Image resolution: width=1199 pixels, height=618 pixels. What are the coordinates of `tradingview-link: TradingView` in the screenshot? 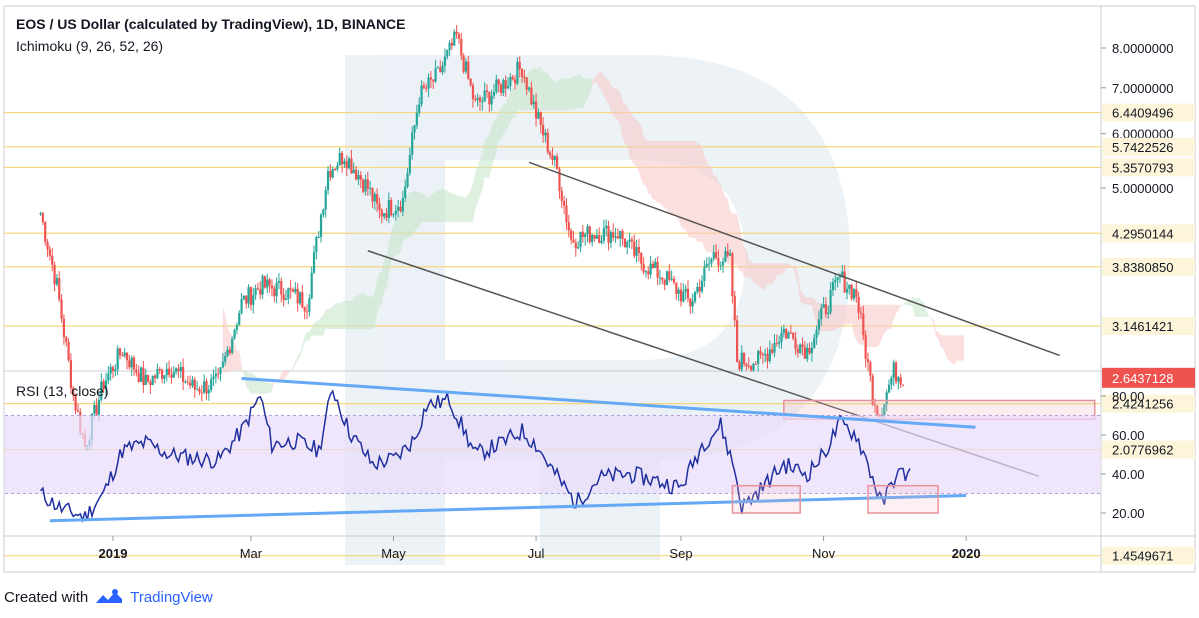 It's located at (171, 597).